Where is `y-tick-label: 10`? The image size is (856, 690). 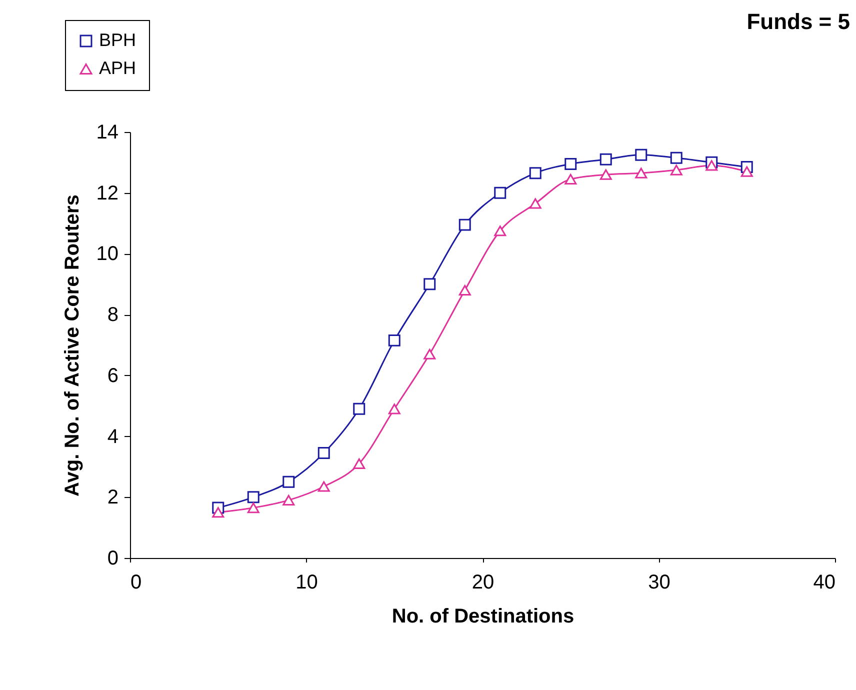 y-tick-label: 10 is located at coordinates (107, 254).